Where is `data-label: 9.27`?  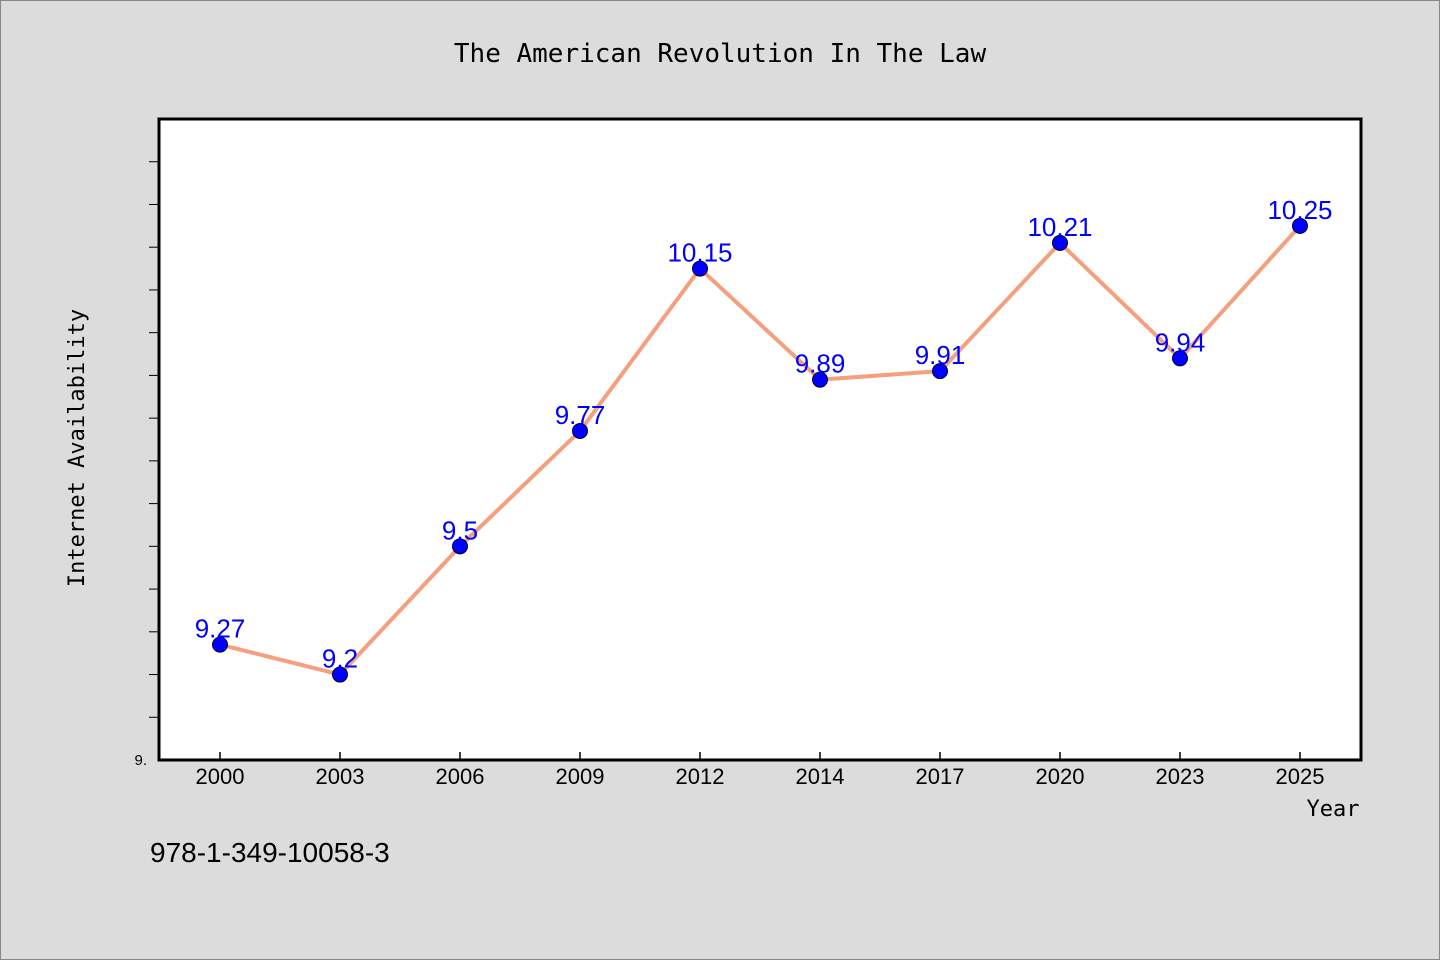
data-label: 9.27 is located at coordinates (220, 629).